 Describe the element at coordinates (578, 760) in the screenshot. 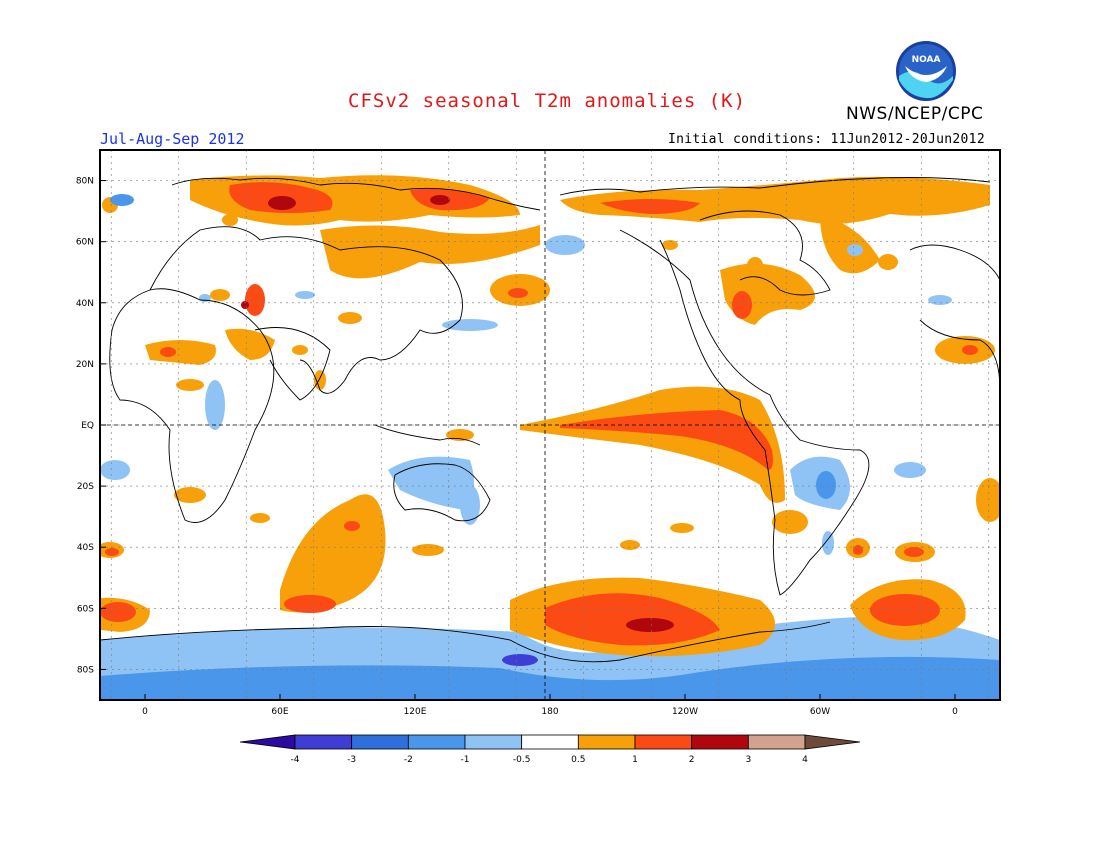

I see `colorbar-label: 0.5` at that location.